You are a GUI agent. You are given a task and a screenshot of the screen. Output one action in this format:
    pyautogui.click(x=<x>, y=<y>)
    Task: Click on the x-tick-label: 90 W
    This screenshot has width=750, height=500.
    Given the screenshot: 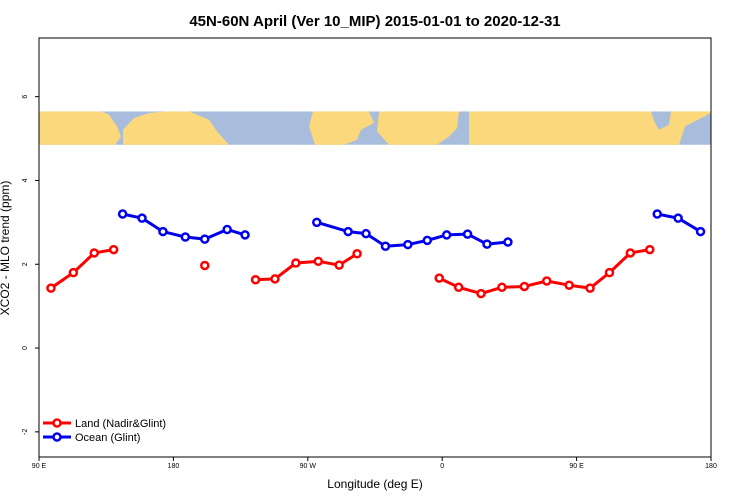 What is the action you would take?
    pyautogui.click(x=308, y=466)
    